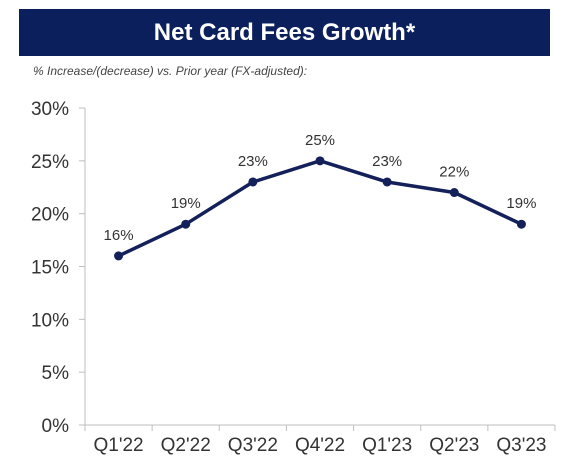 Image resolution: width=568 pixels, height=459 pixels. What do you see at coordinates (119, 235) in the screenshot?
I see `data-label: 16%` at bounding box center [119, 235].